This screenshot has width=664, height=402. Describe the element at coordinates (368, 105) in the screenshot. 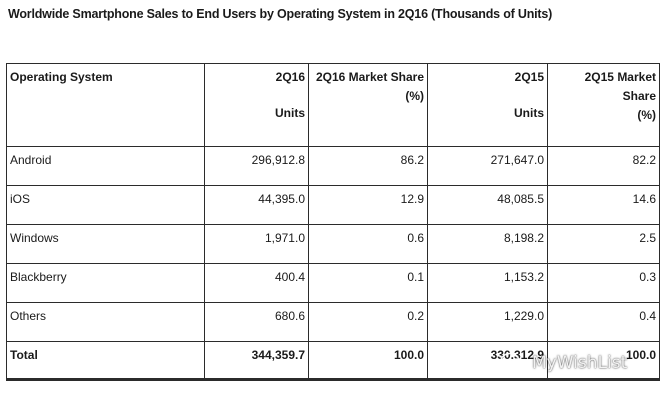

I see `header-2q16-share: 2Q16 Market Share (%)` at that location.